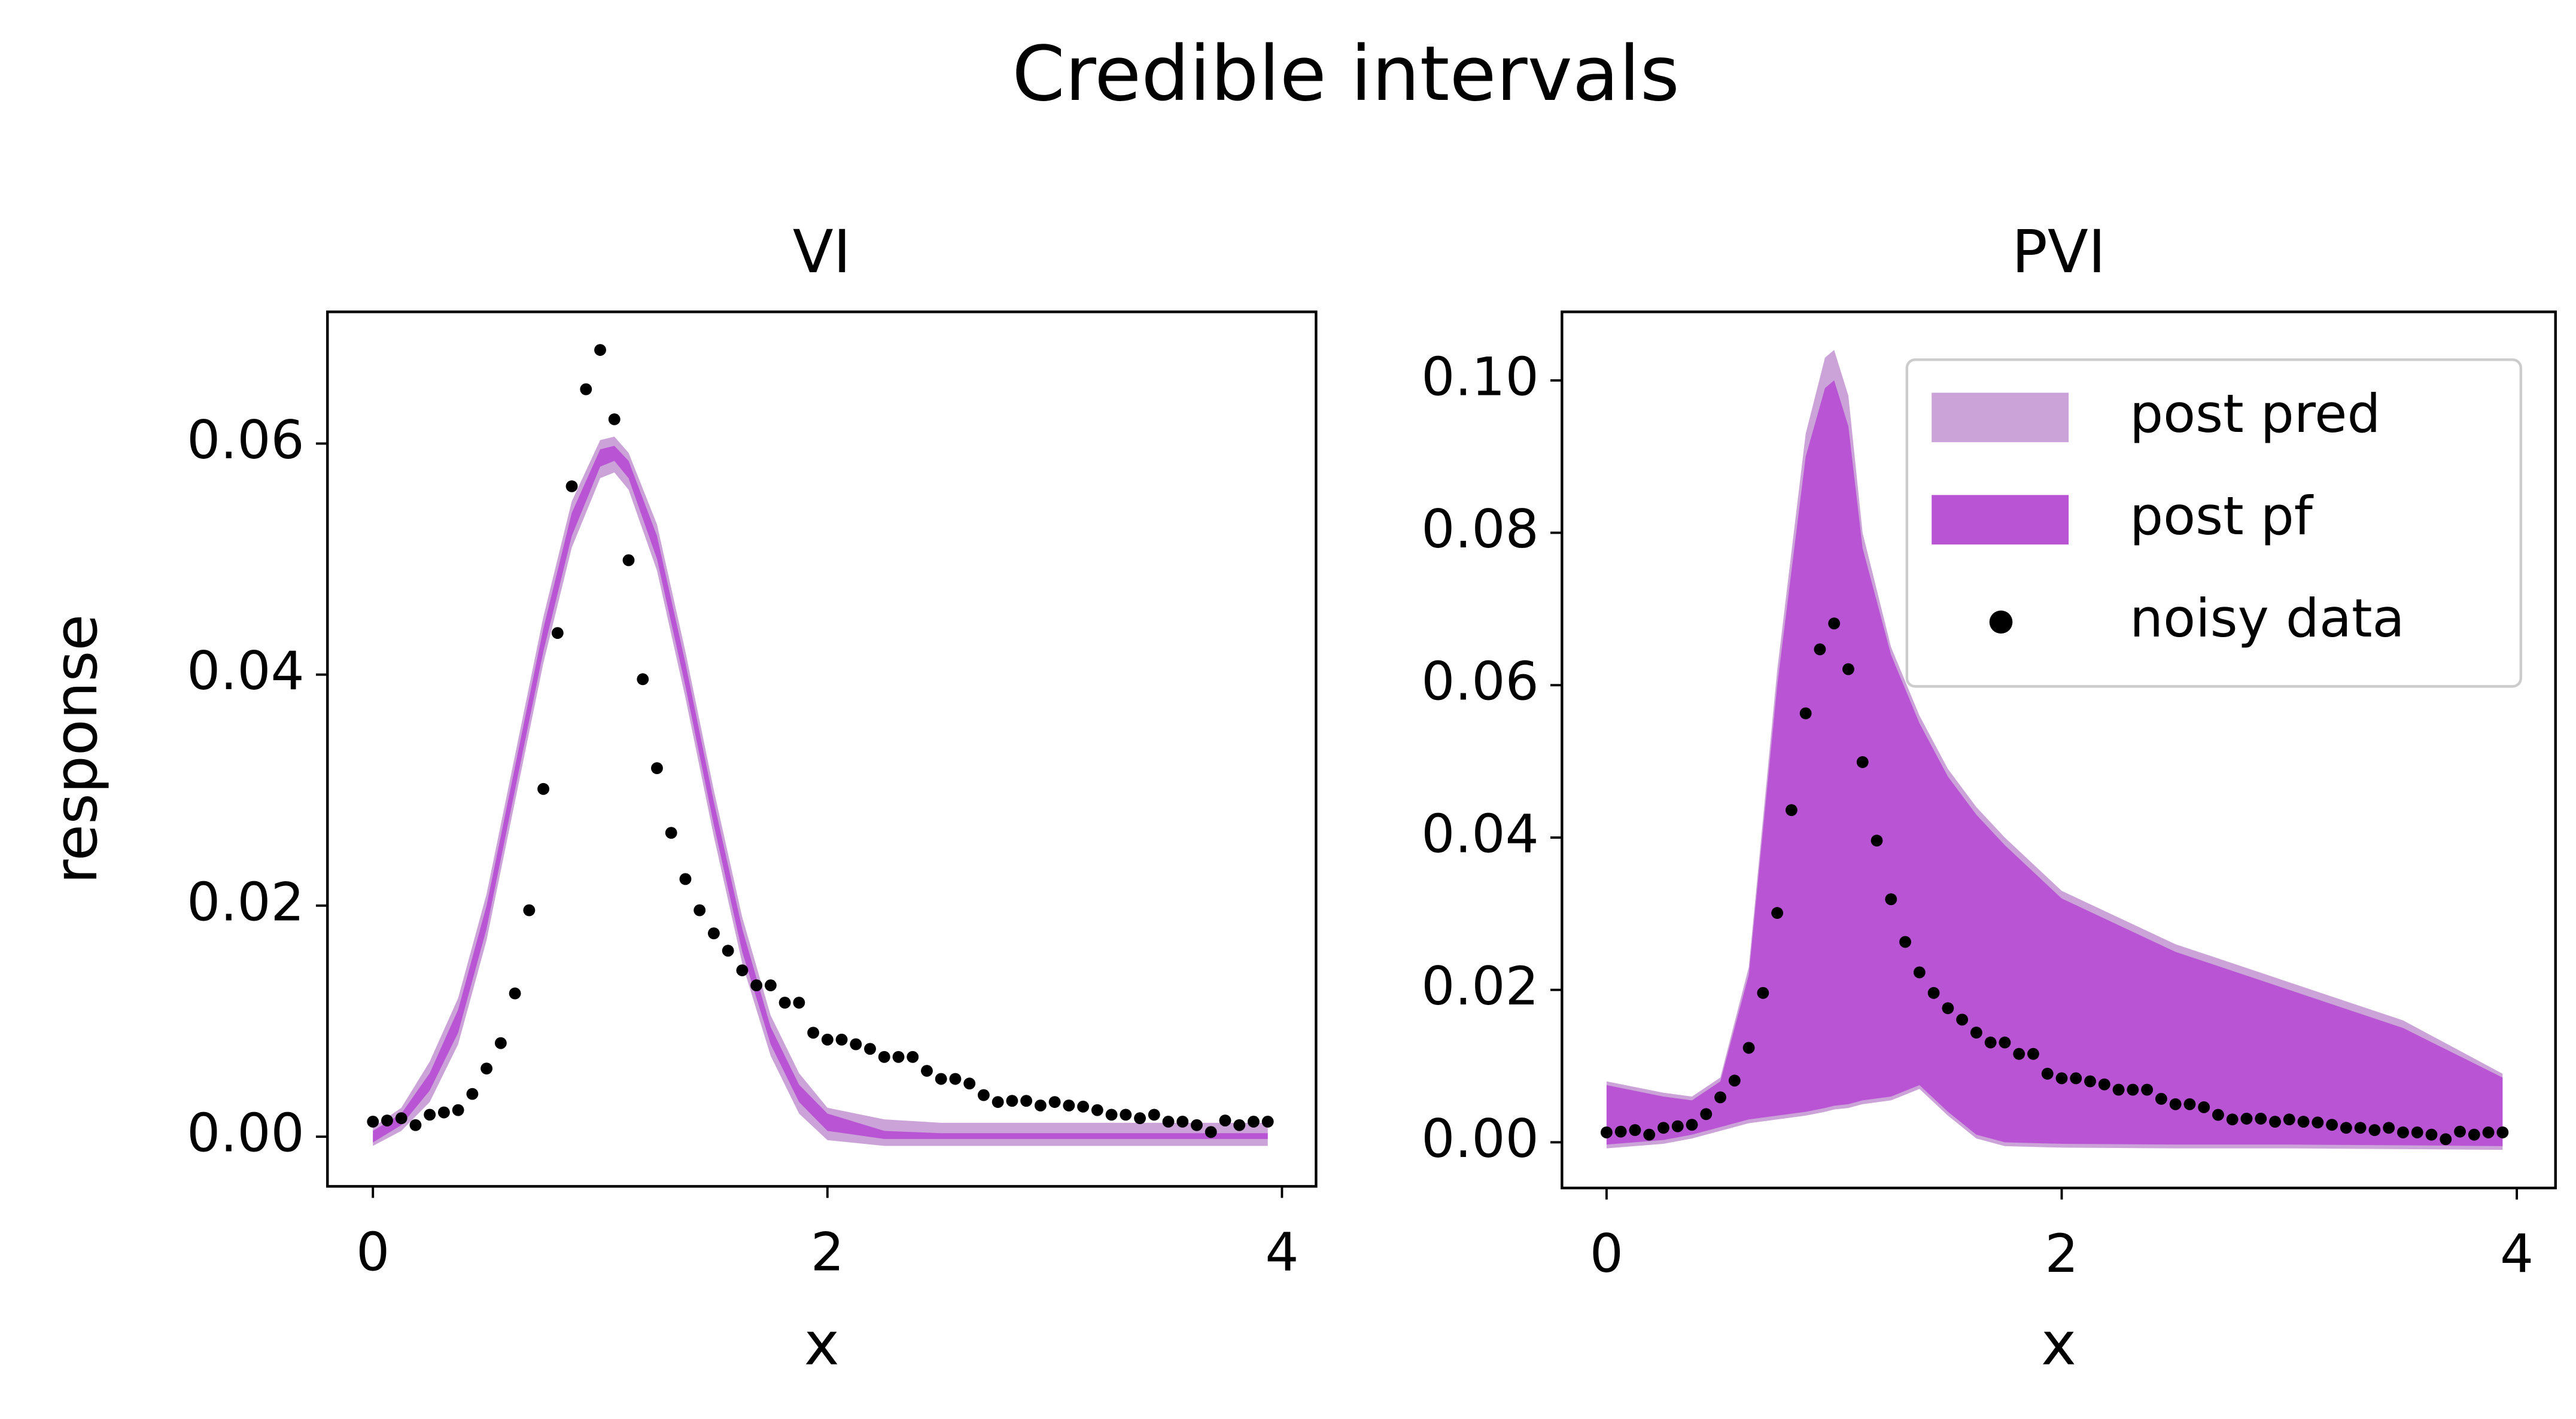 The width and height of the screenshot is (2576, 1419). Describe the element at coordinates (373, 1252) in the screenshot. I see `x-tick-label: 0` at that location.